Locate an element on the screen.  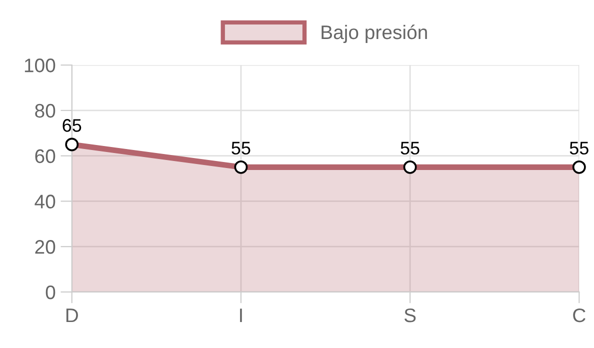
x-tick-label: I is located at coordinates (241, 315).